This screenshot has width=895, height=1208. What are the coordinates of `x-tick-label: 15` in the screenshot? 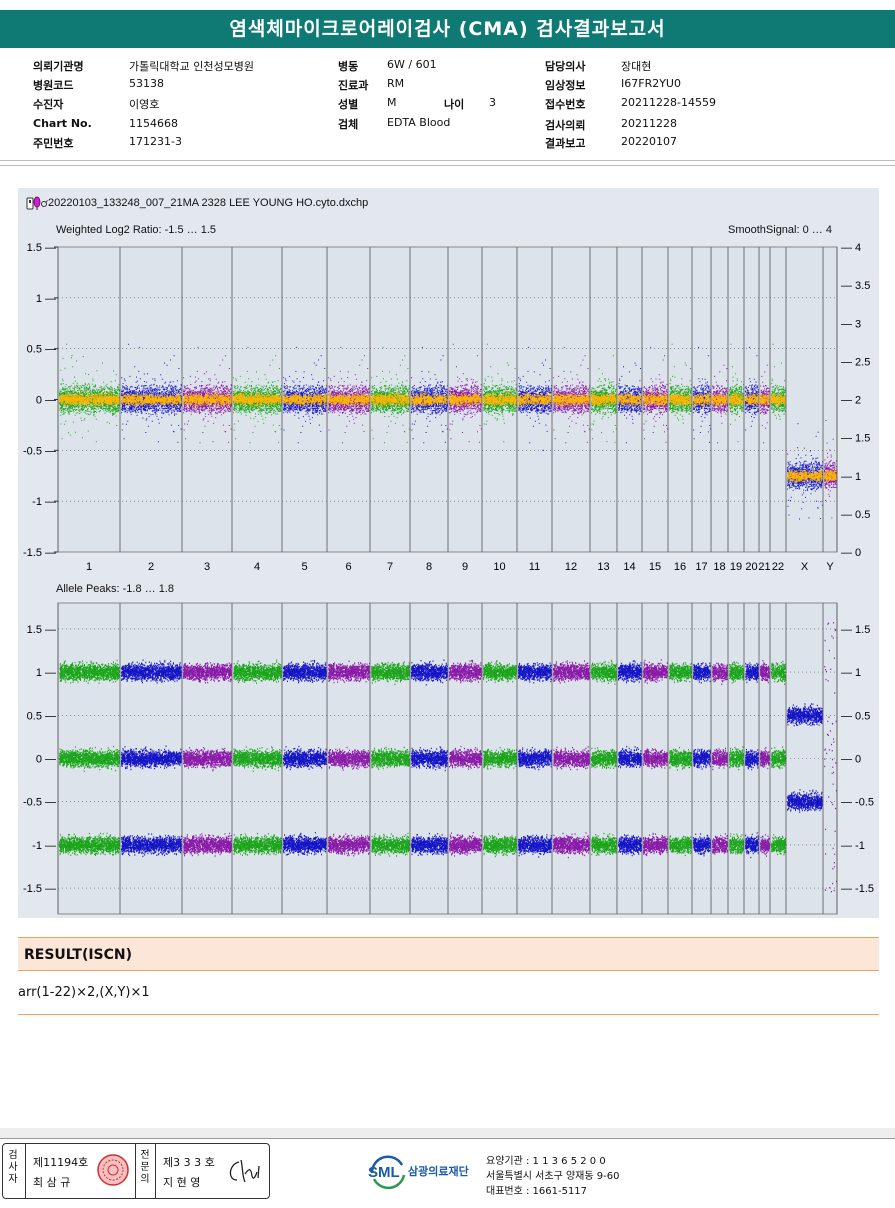 It's located at (655, 567).